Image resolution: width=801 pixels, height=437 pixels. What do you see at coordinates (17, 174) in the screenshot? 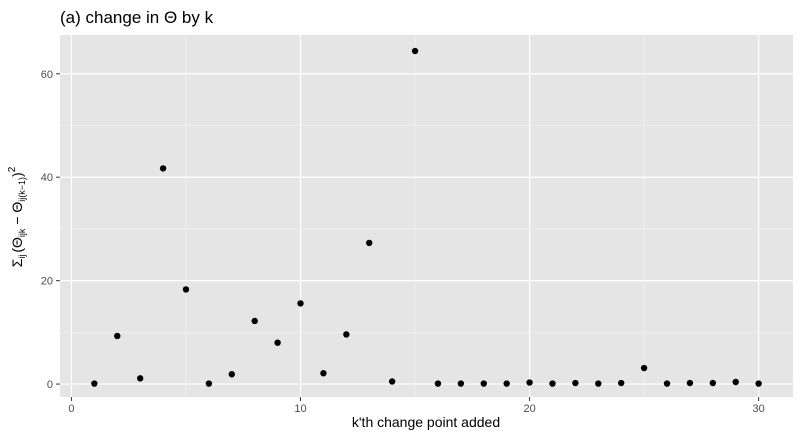
I see `y-label-close: )` at bounding box center [17, 174].